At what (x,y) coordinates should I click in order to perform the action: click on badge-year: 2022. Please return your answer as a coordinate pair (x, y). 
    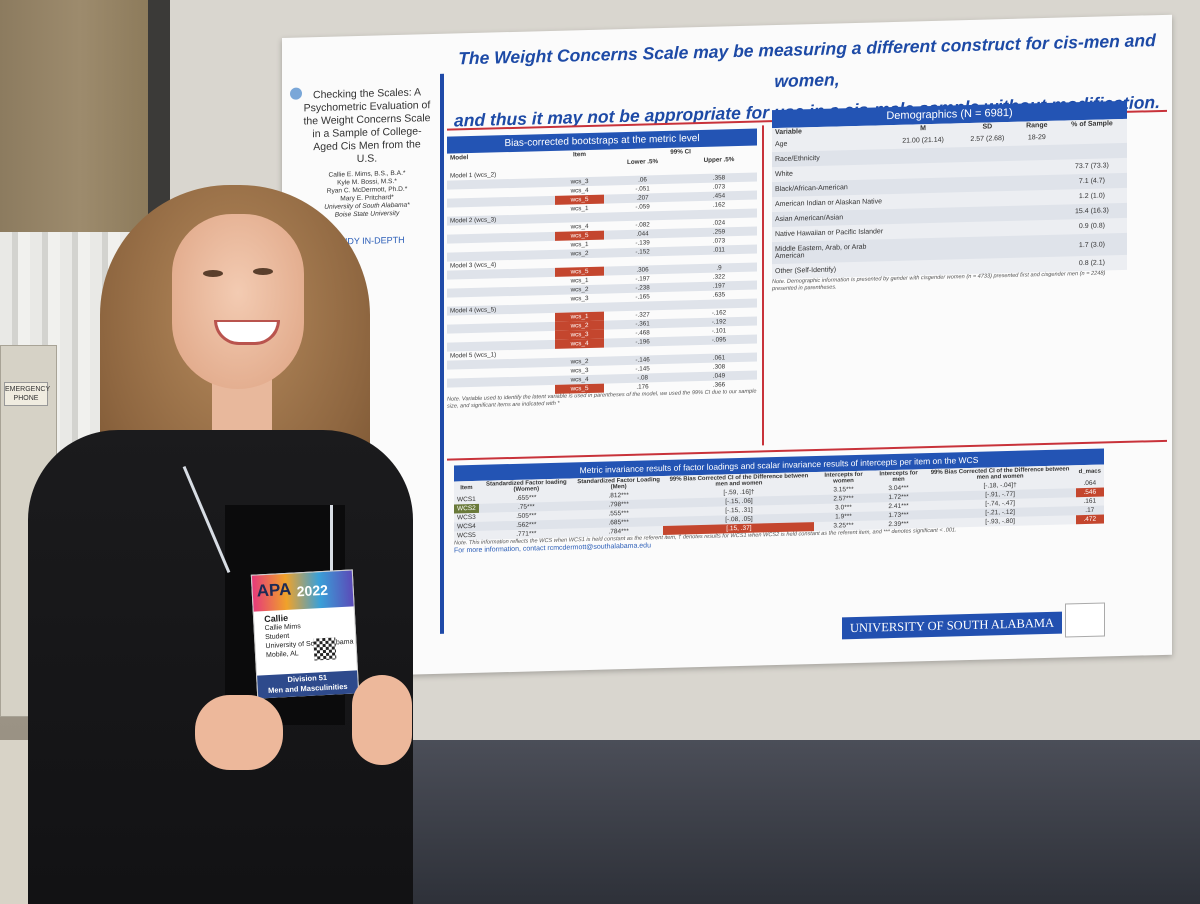
    Looking at the image, I should click on (312, 590).